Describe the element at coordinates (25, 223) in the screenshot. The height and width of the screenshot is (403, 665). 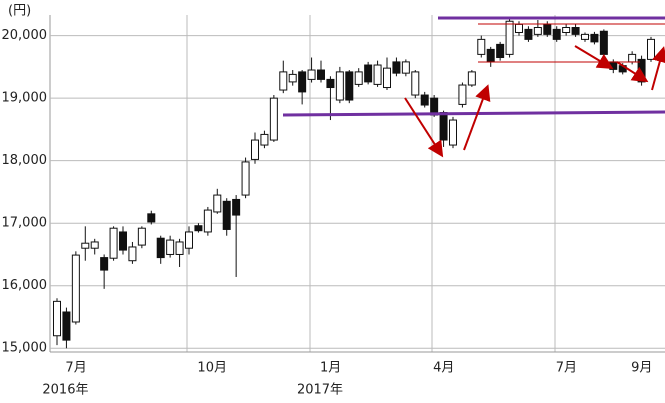
I see `y-tick-label: 17,000` at that location.